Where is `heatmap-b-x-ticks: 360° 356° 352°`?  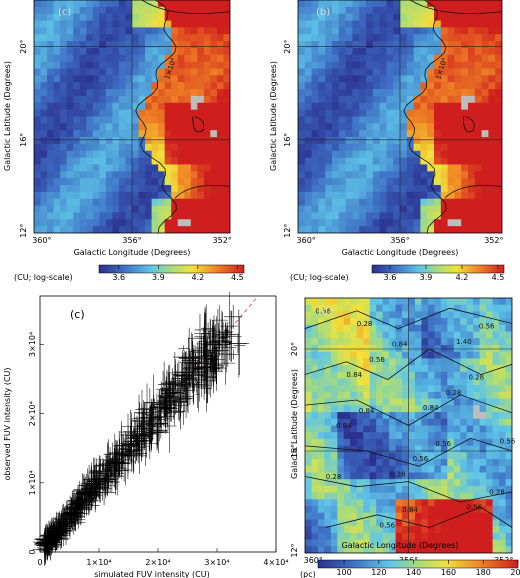
heatmap-b-x-ticks: 360° 356° 352° is located at coordinates (400, 240).